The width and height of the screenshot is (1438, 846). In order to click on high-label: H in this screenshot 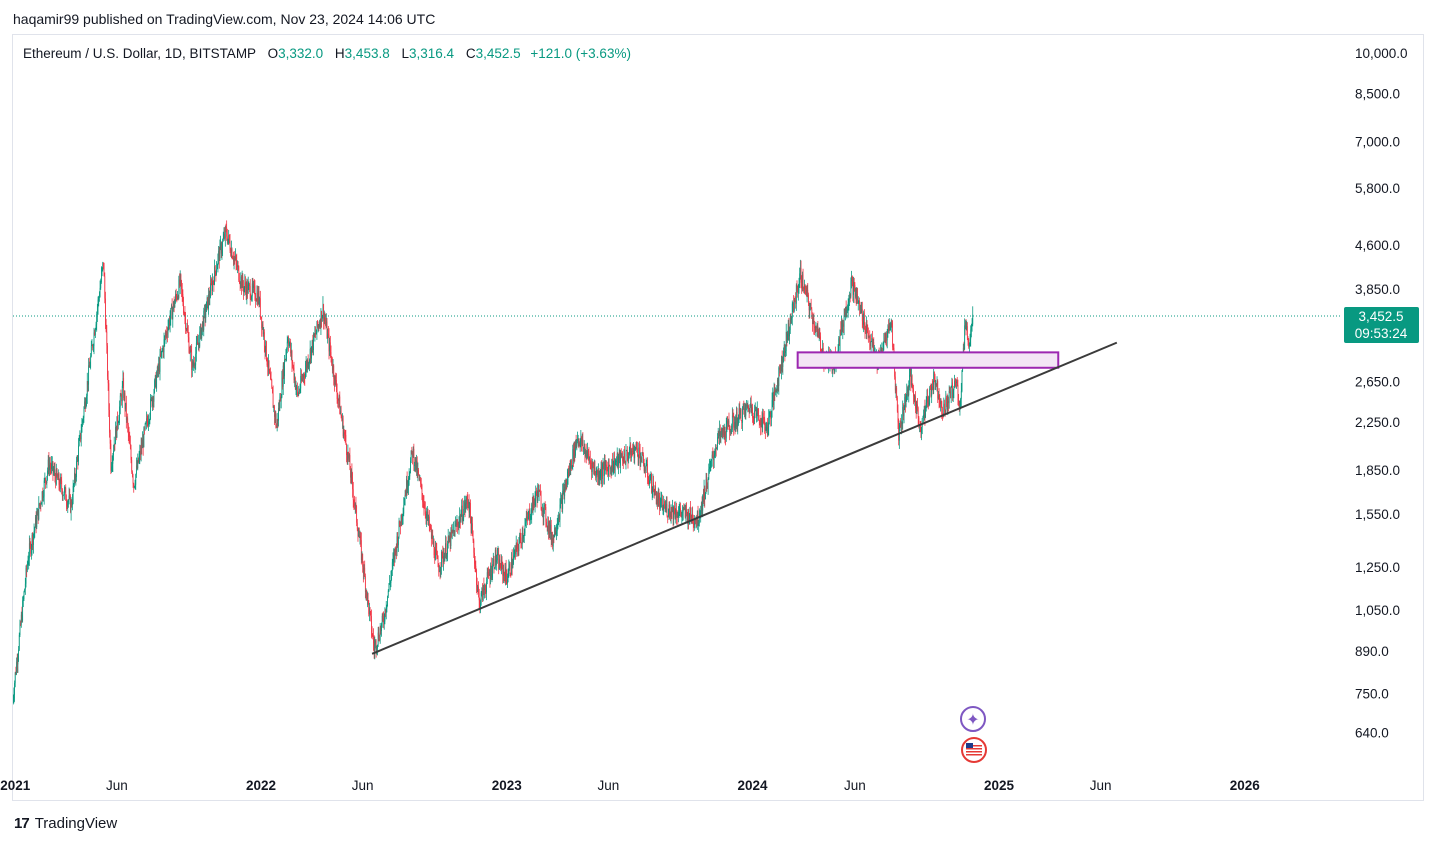, I will do `click(339, 53)`.